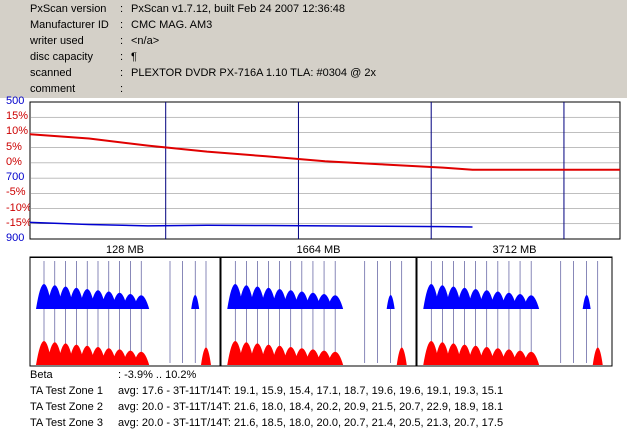 This screenshot has width=627, height=433. I want to click on stat-label: TA Test Zone 2, so click(66, 407).